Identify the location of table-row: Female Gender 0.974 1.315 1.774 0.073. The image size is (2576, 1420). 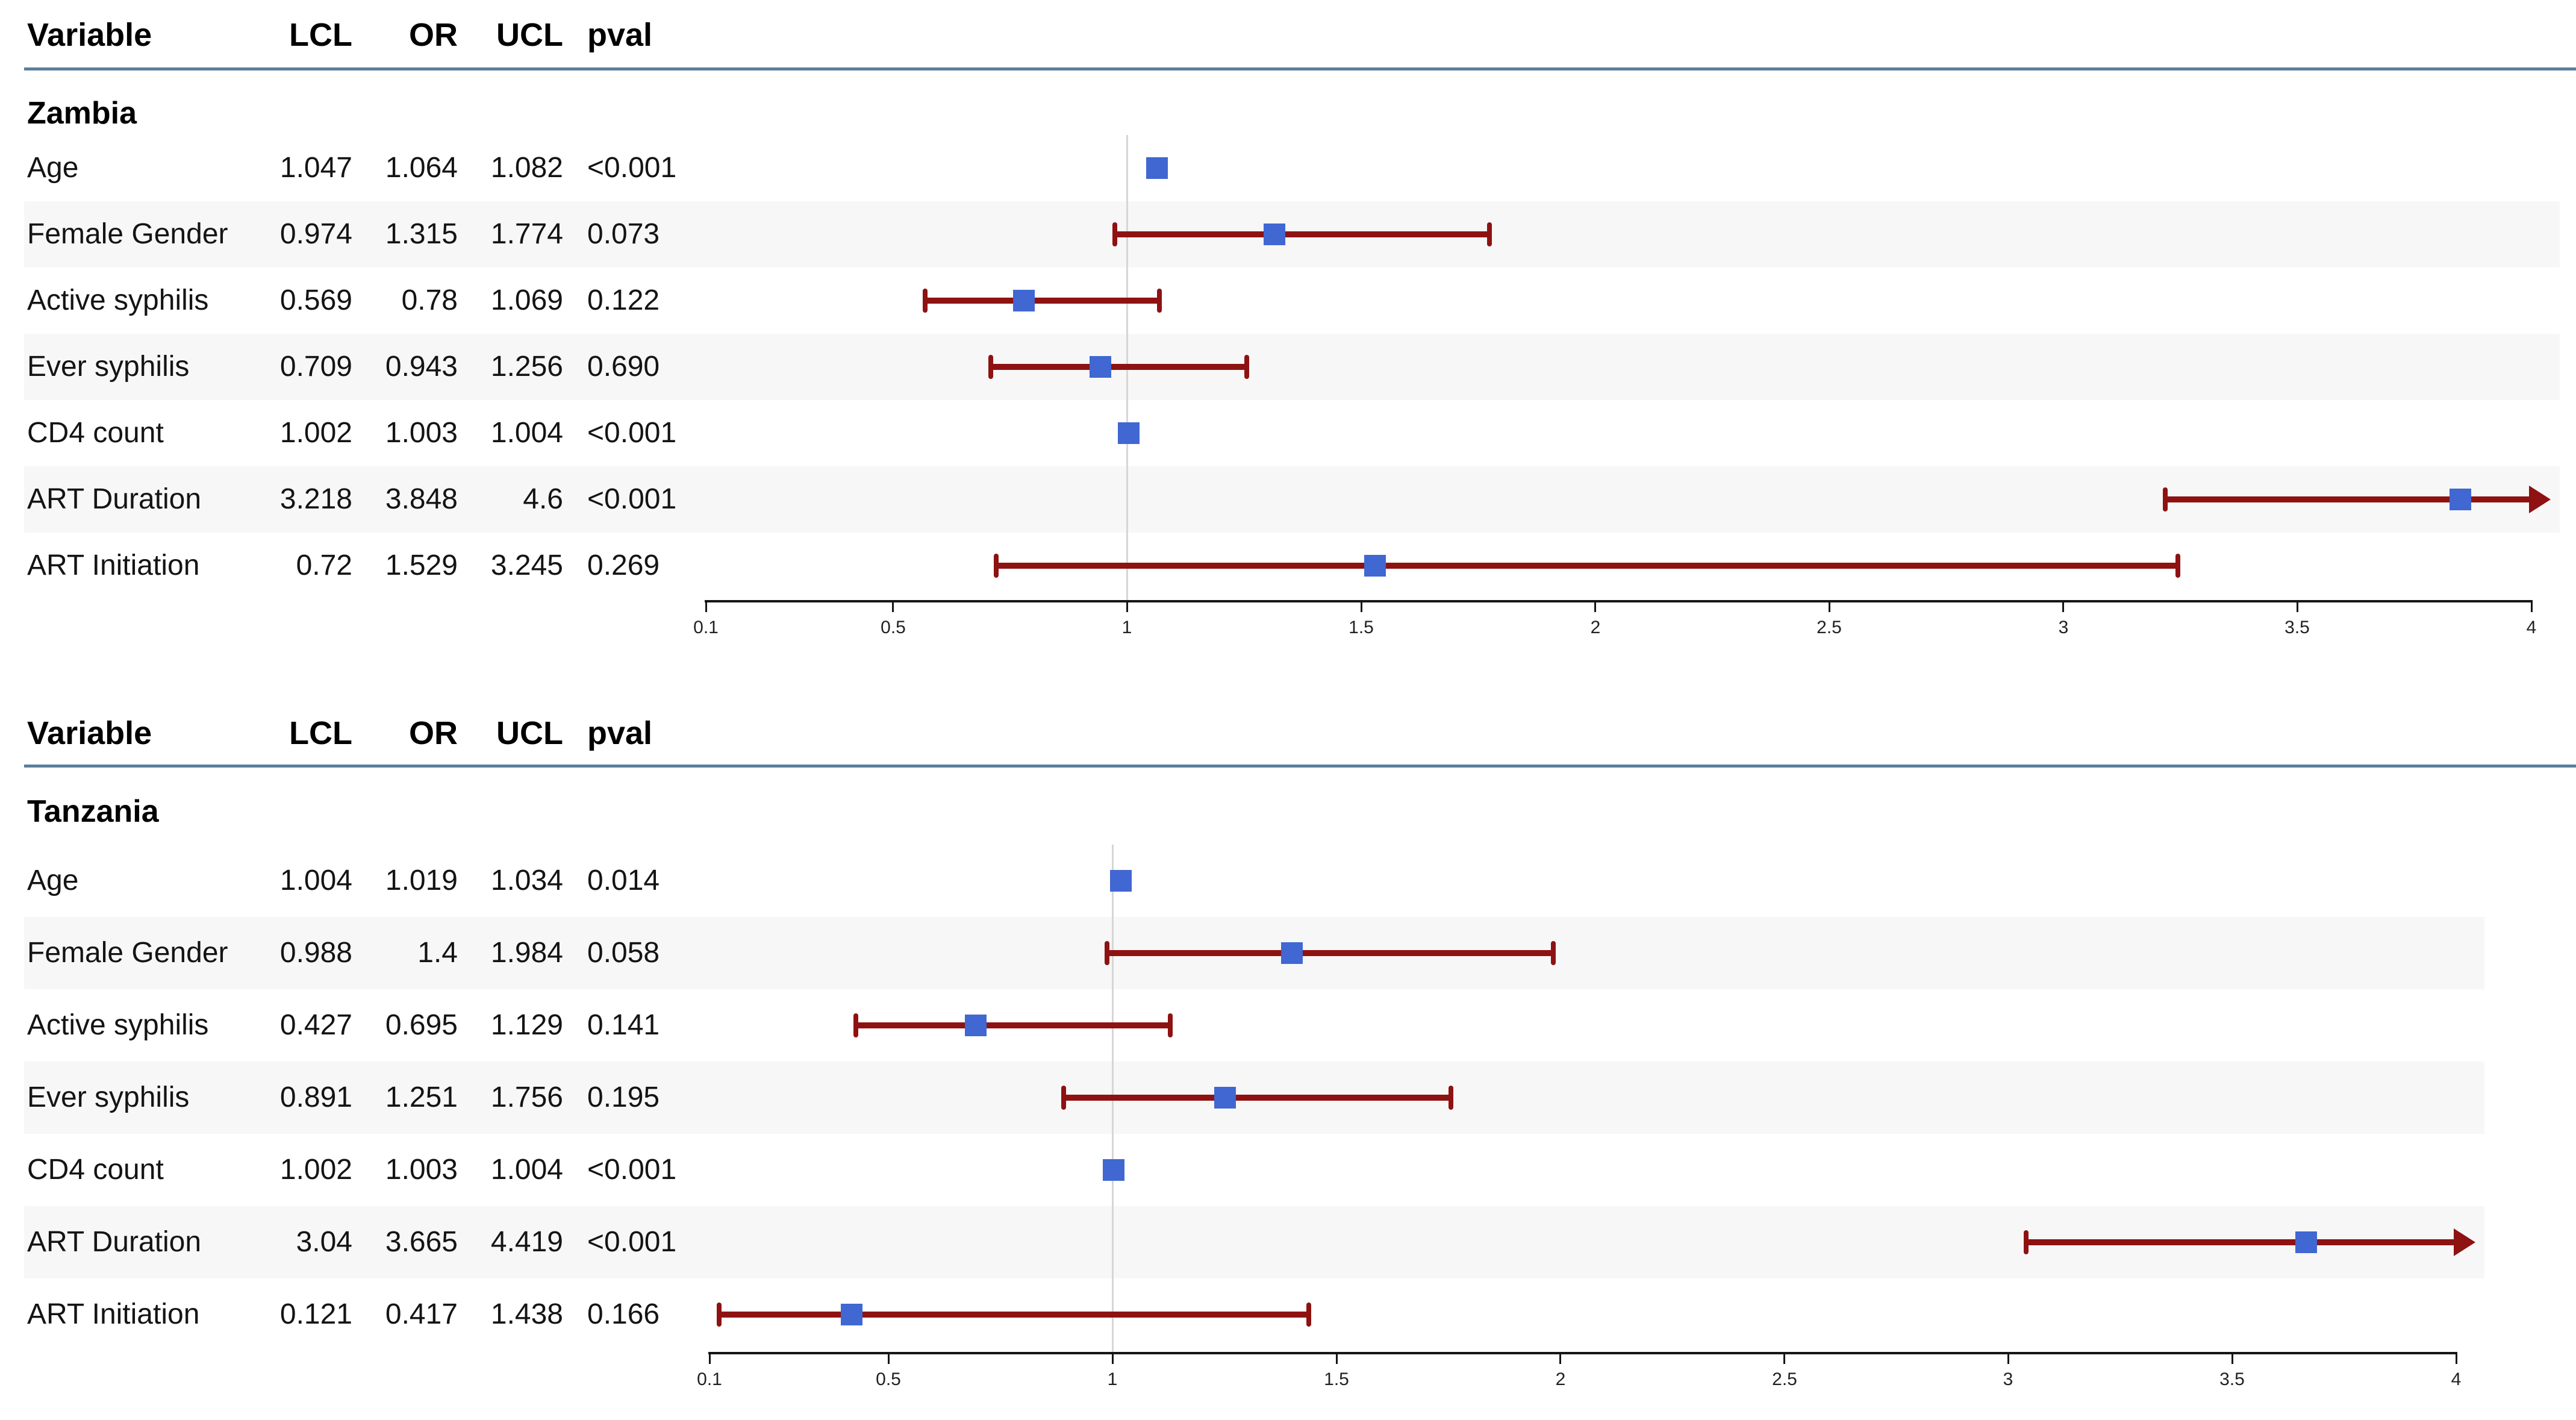
(1288, 234).